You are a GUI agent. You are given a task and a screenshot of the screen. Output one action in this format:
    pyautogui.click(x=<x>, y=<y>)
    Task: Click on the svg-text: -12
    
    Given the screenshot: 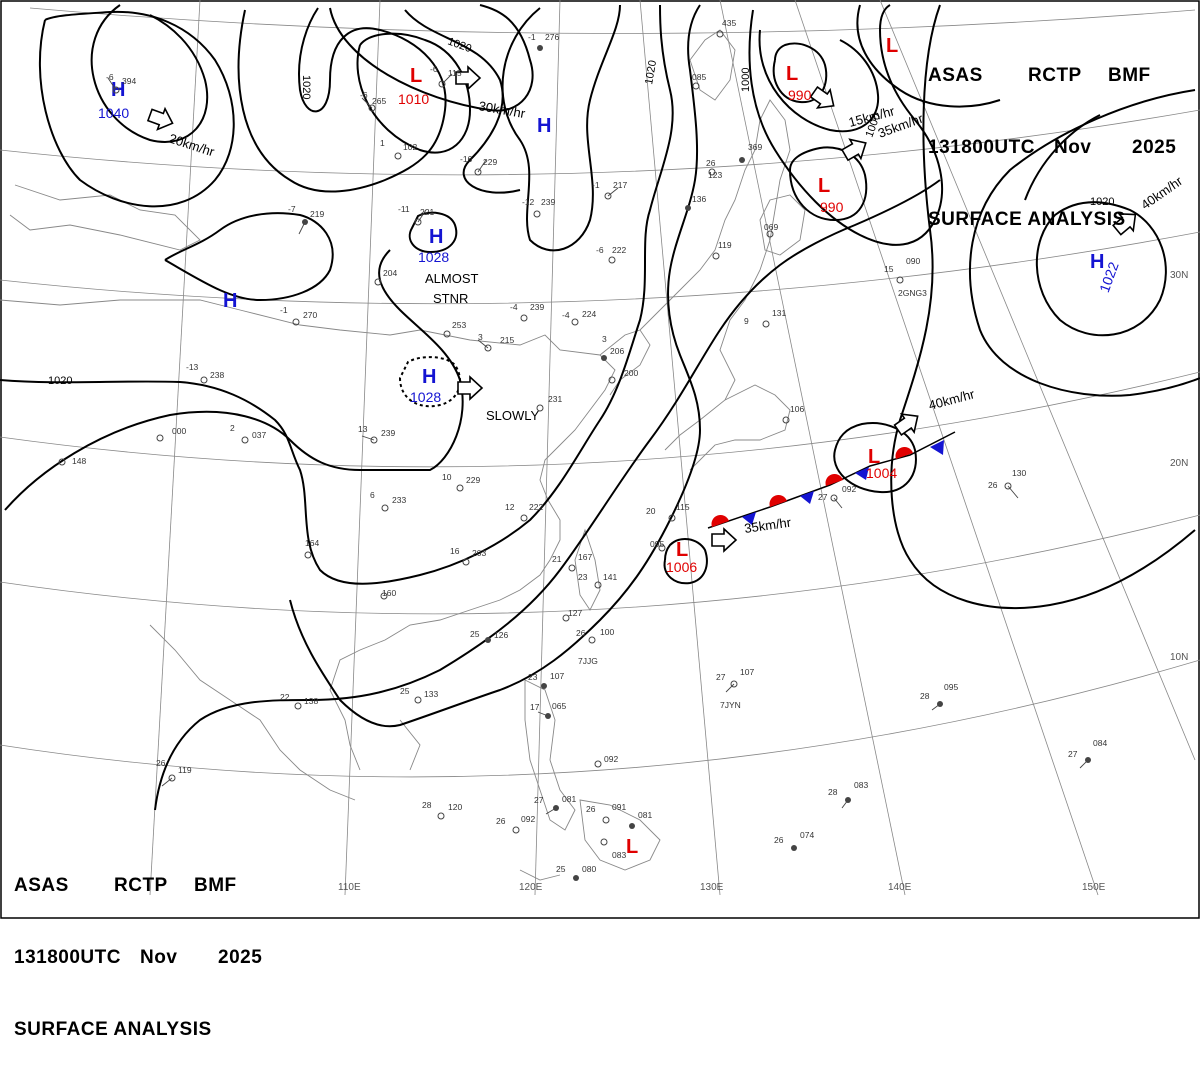 What is the action you would take?
    pyautogui.click(x=528, y=202)
    